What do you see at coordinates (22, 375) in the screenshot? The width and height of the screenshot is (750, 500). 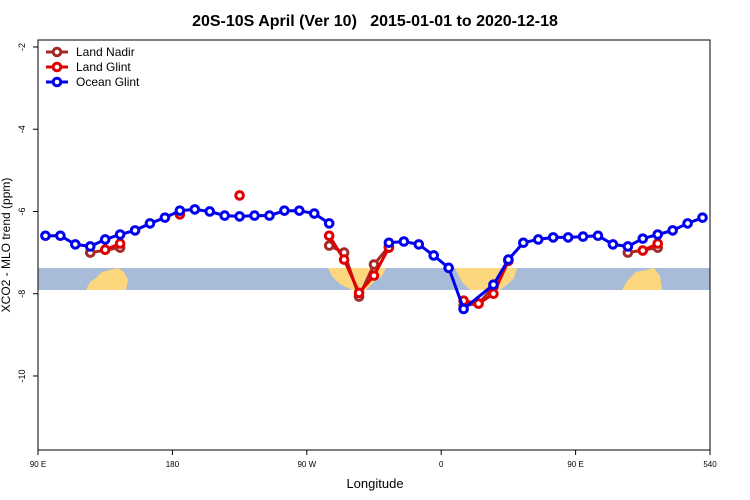 I see `y-tick-label: -10` at bounding box center [22, 375].